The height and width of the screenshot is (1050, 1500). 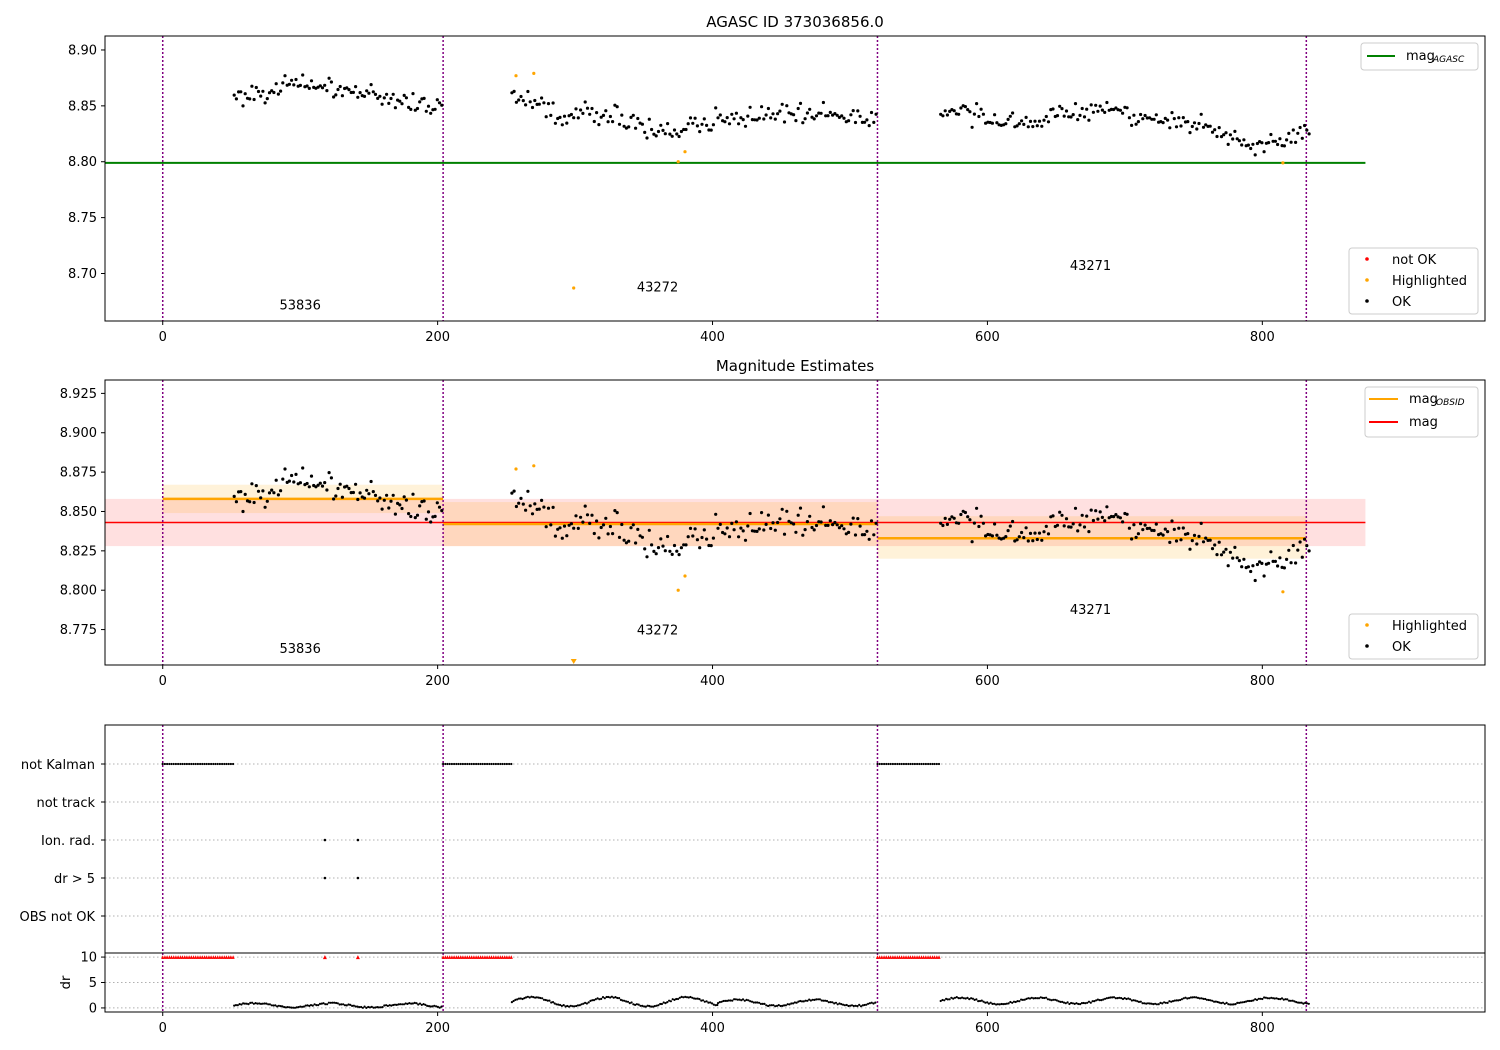 I want to click on legend-marker, so click(x=1367, y=280).